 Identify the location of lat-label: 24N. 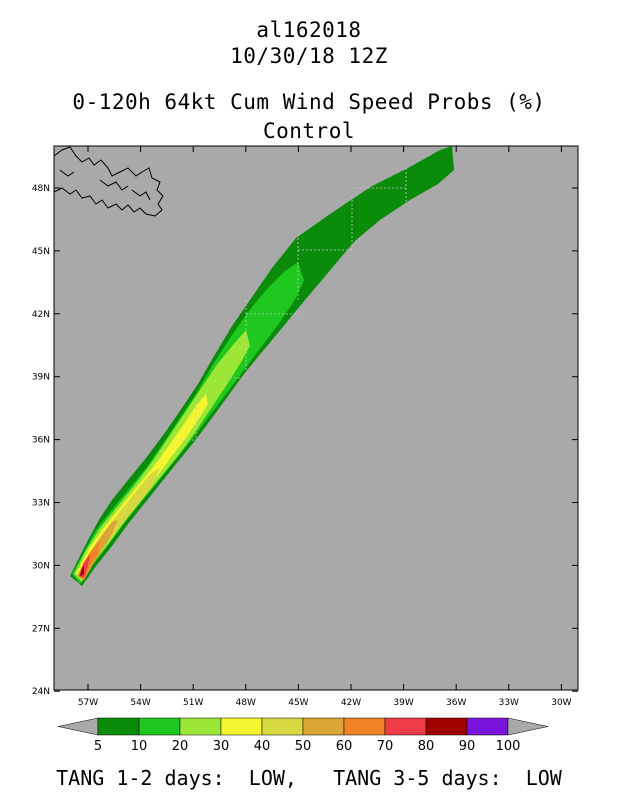
(41, 692).